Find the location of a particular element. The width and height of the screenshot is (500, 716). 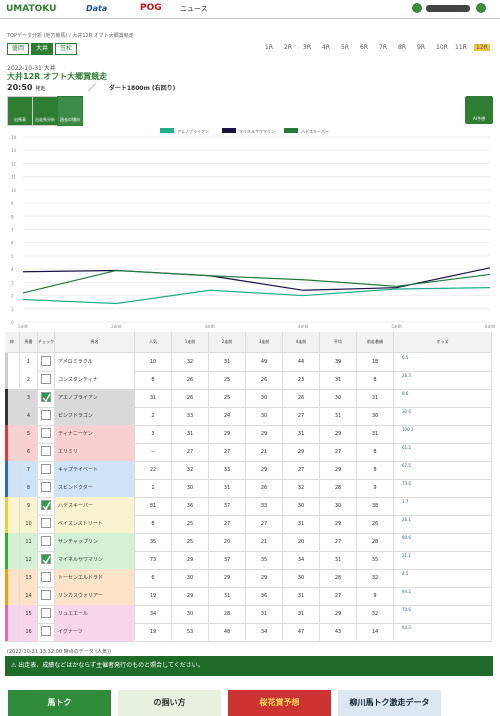

stat-cell: 26 is located at coordinates (190, 398).